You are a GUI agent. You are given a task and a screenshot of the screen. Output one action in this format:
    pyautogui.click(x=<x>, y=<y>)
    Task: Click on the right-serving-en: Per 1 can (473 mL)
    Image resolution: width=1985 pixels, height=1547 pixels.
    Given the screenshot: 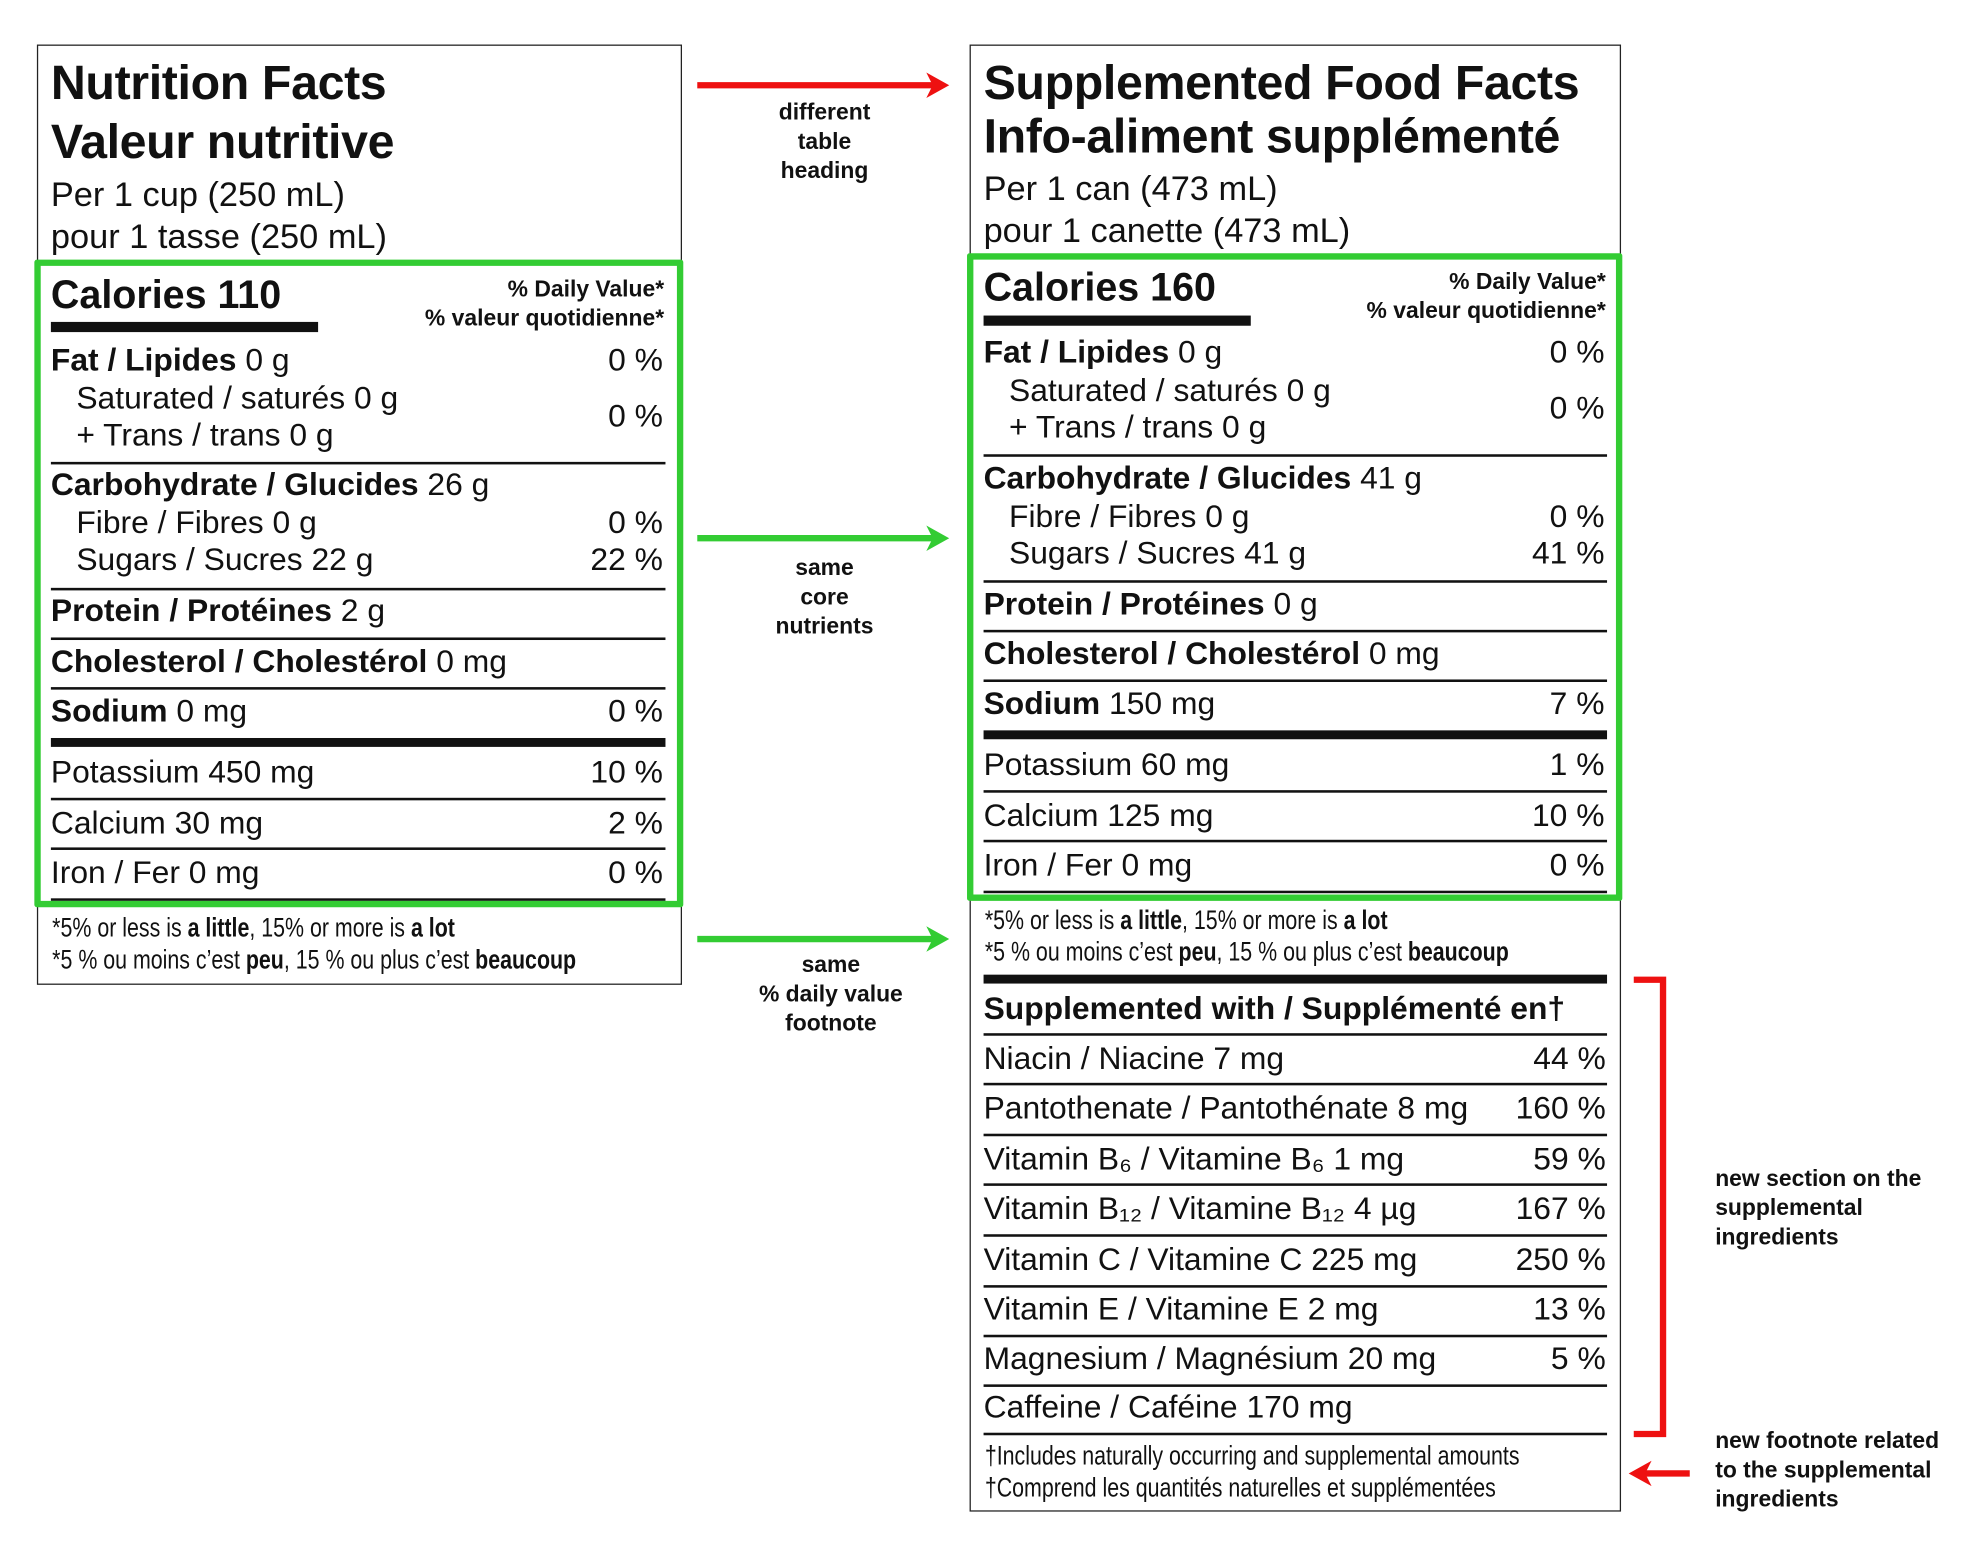 What is the action you would take?
    pyautogui.click(x=1130, y=188)
    